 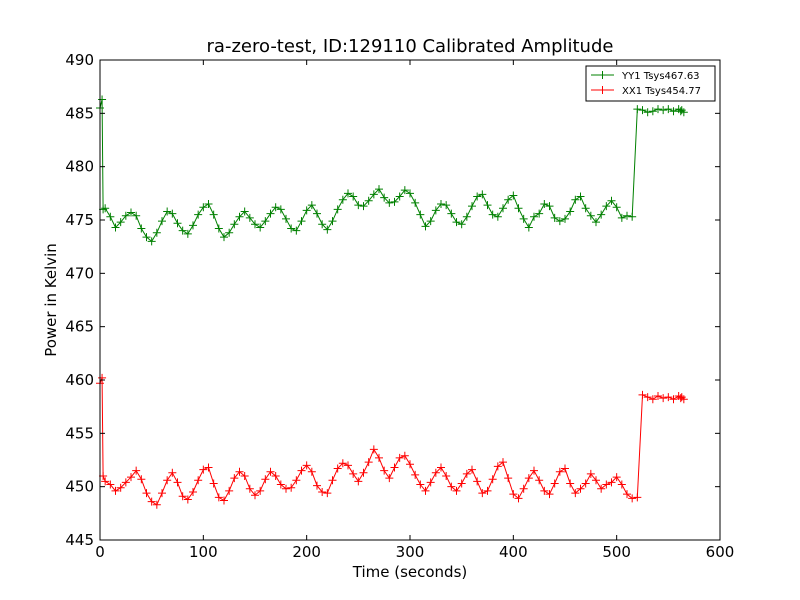 I want to click on y-tick-label: 455, so click(x=79, y=433).